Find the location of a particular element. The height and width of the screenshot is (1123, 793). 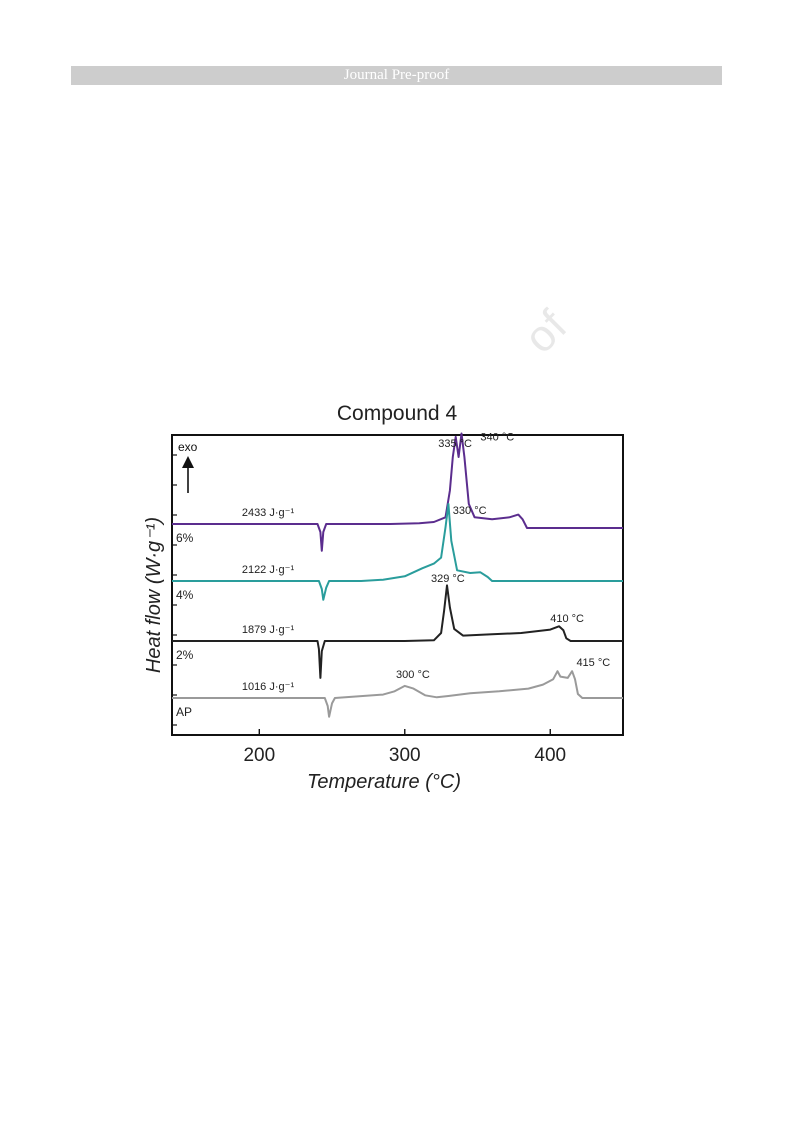

journal-header-text: Journal Pre-proof is located at coordinates (396, 75).